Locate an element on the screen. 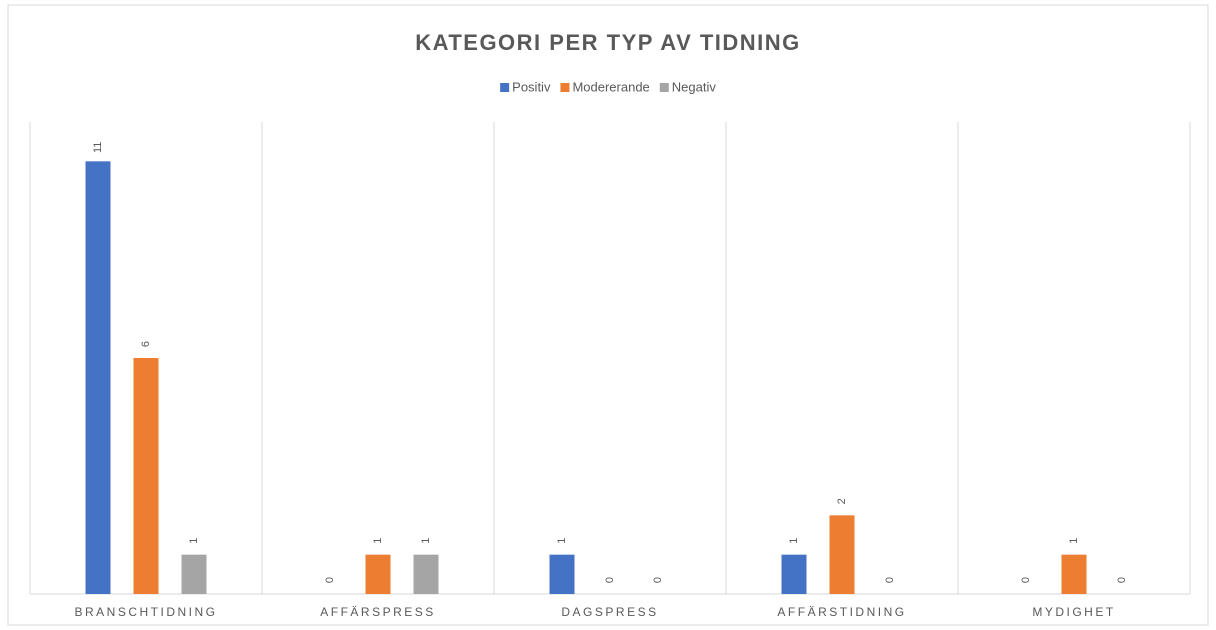 The image size is (1216, 630). legend: Positiv Modererande Negativ is located at coordinates (608, 86).